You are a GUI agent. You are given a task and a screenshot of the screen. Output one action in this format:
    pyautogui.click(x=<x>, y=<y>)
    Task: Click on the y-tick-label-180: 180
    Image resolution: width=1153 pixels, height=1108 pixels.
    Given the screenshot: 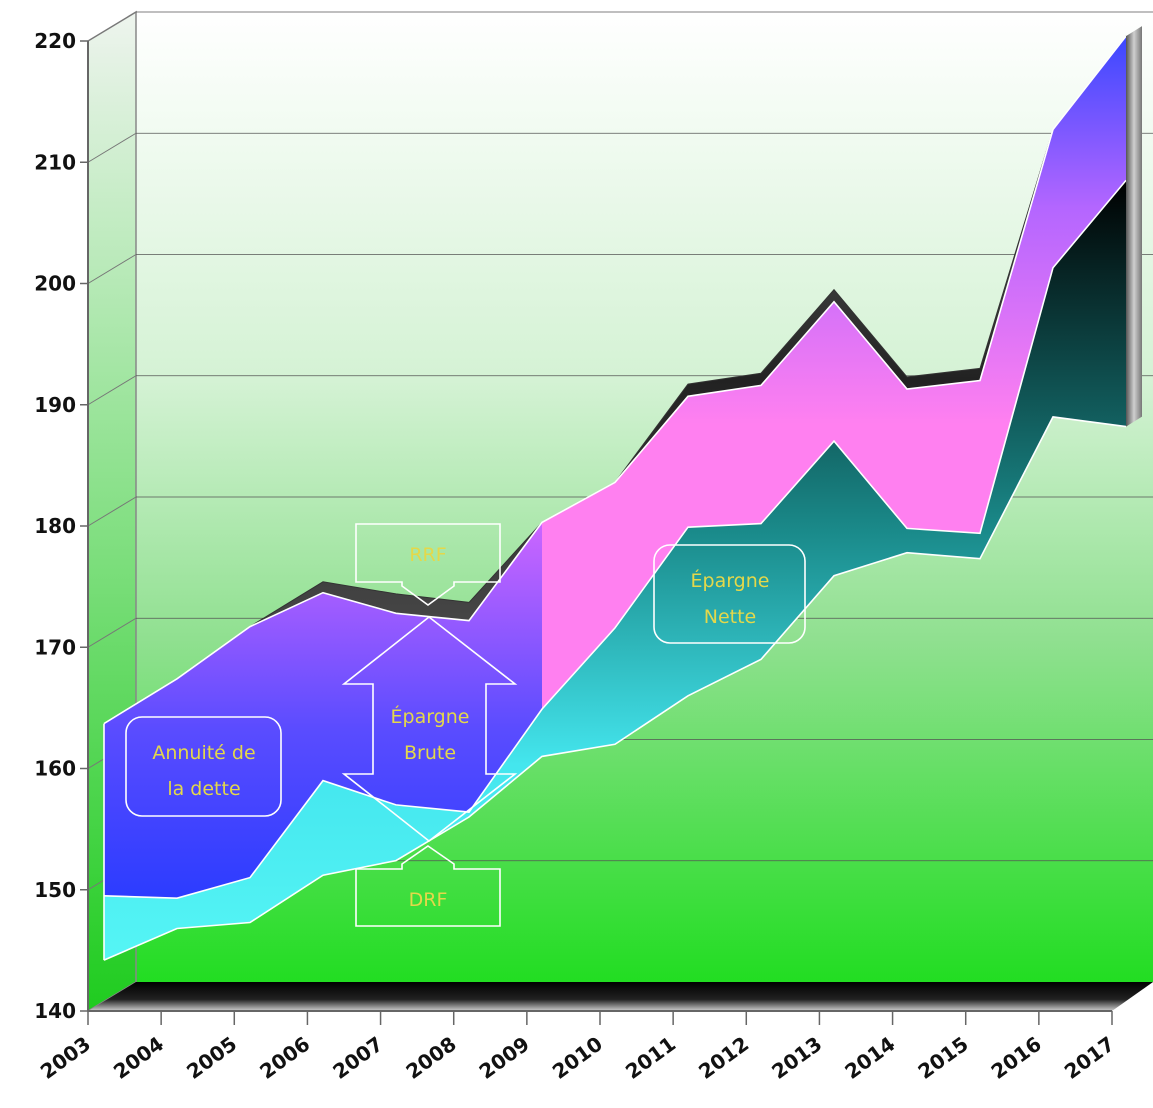 What is the action you would take?
    pyautogui.click(x=55, y=526)
    